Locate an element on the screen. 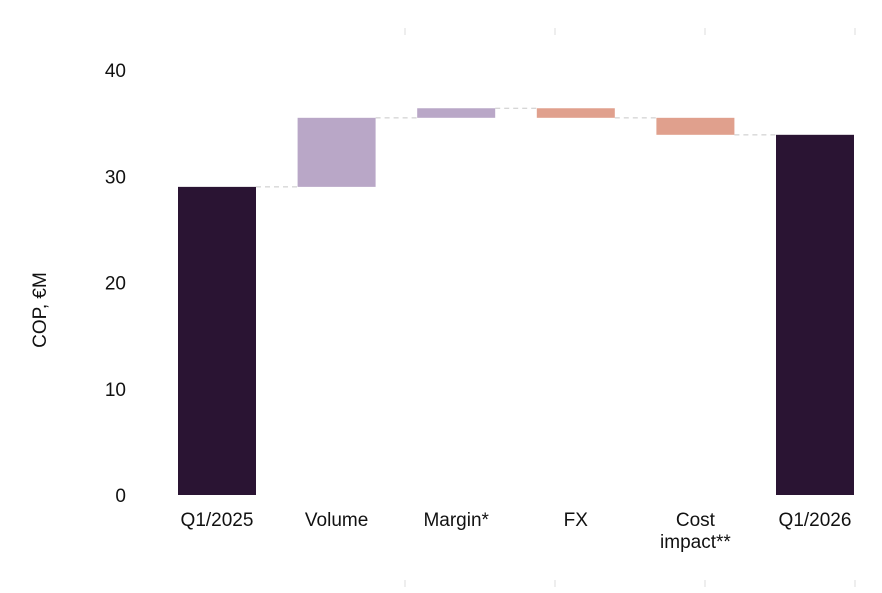  y-tick-label: 20 is located at coordinates (115, 284).